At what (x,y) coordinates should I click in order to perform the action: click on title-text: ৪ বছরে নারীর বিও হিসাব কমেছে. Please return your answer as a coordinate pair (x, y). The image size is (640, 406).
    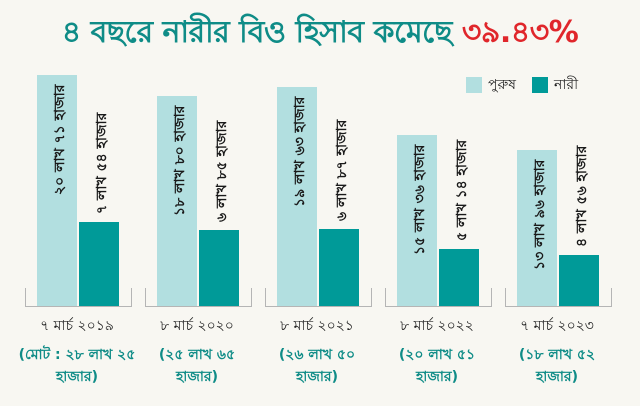
    Looking at the image, I should click on (257, 32).